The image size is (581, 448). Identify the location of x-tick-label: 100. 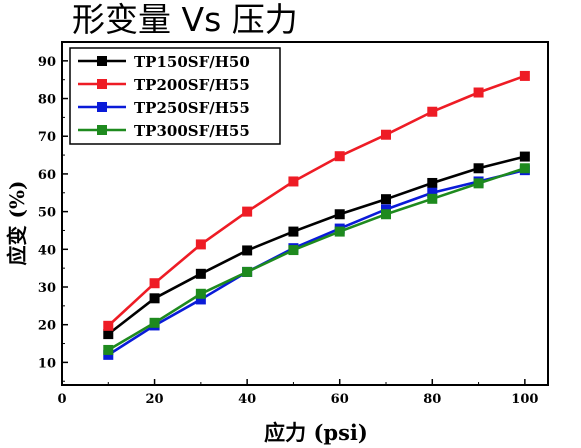
(524, 399).